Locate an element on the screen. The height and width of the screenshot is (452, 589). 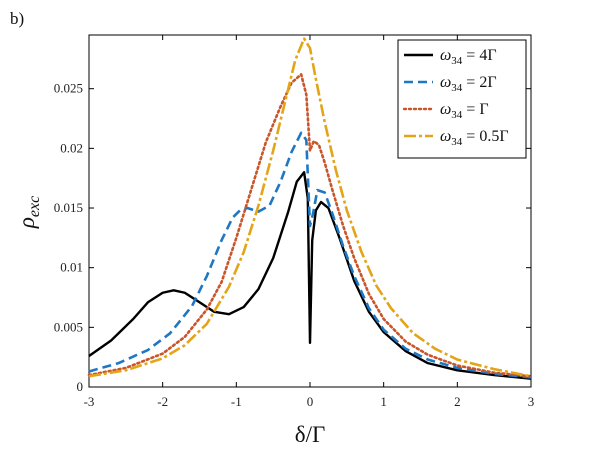
legend-entry-4: ω34 = 0.5Γ is located at coordinates (474, 138).